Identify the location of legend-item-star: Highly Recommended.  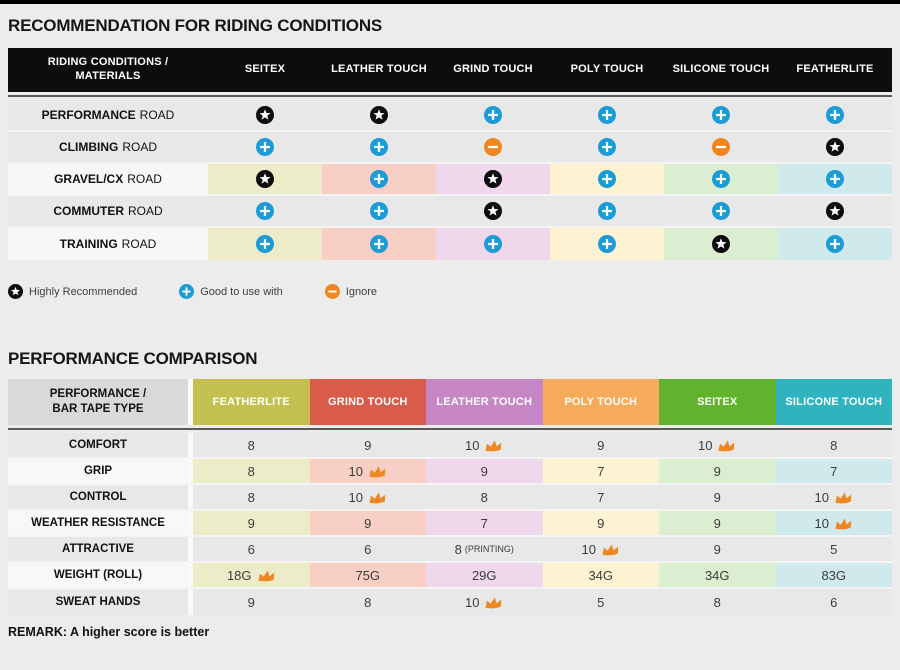
(72, 291).